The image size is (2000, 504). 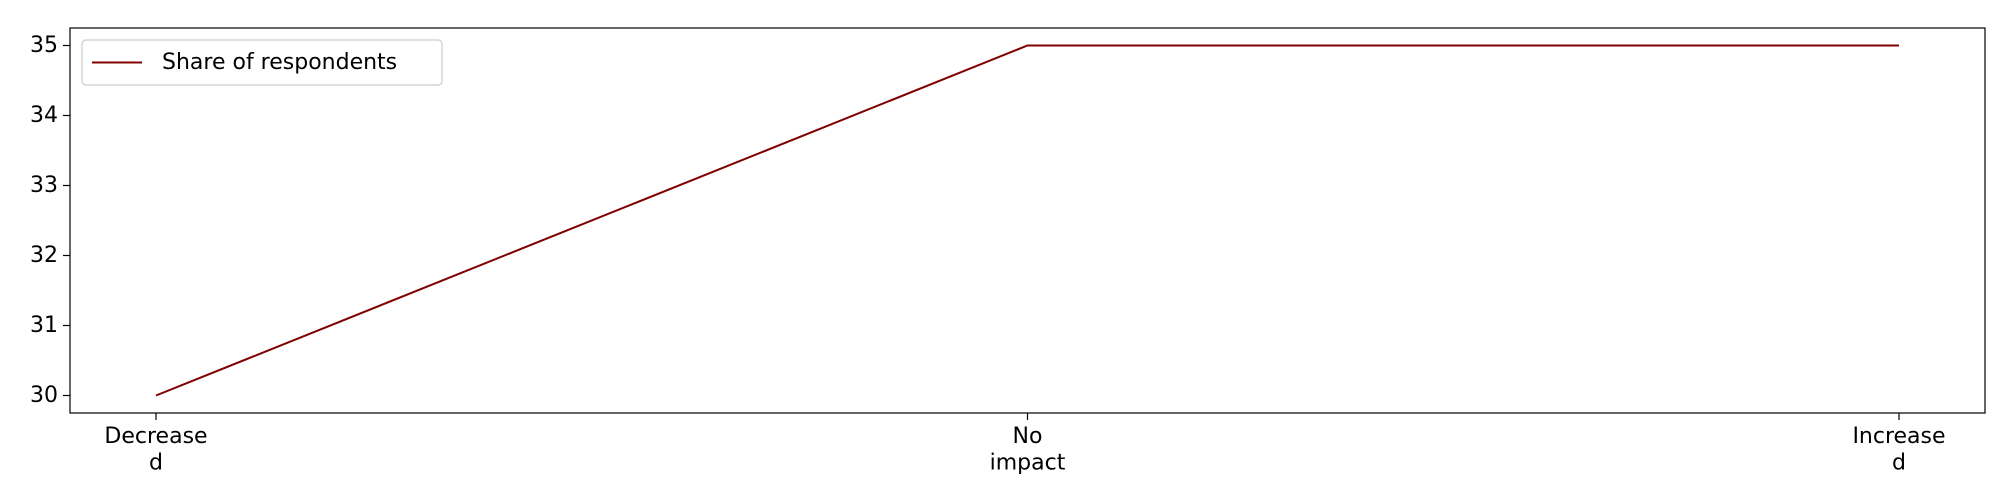 I want to click on x-axis: Decrease d No impact Increase d, so click(x=1025, y=444).